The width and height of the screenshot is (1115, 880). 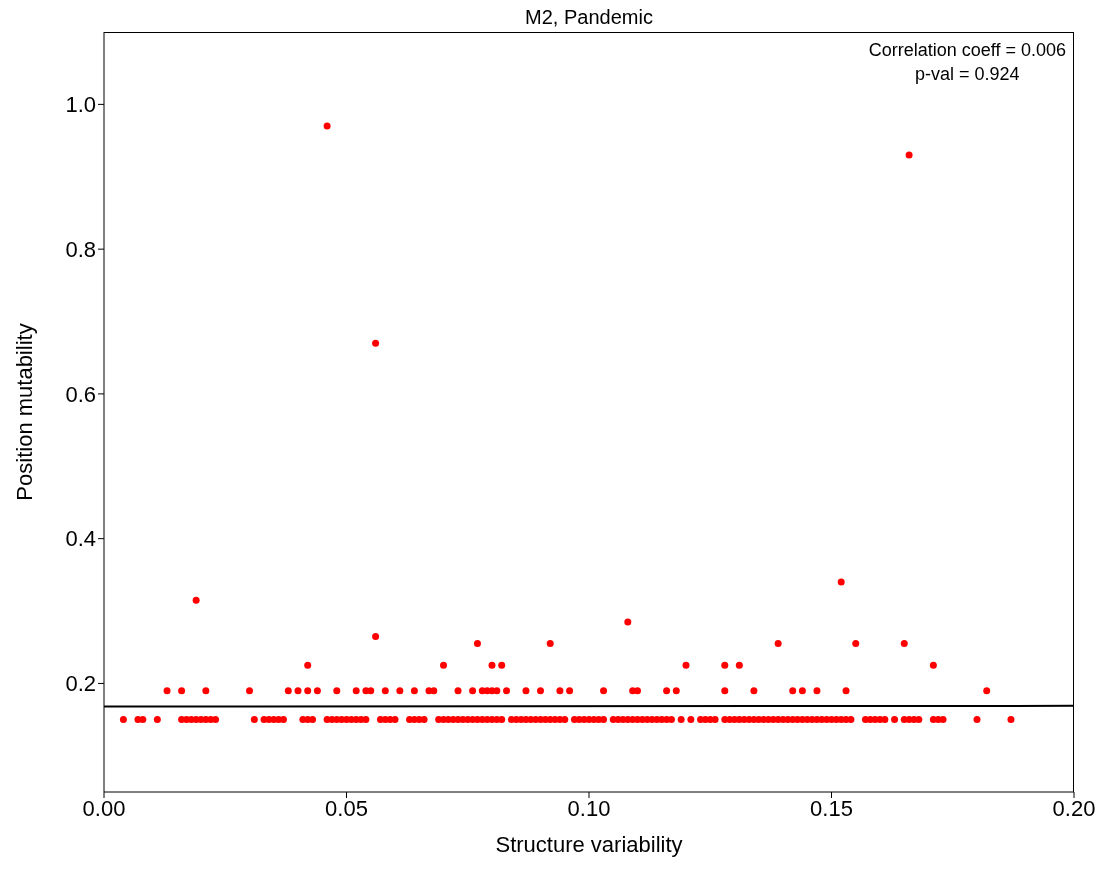 I want to click on chart-title: M2, Pandemic, so click(x=589, y=17).